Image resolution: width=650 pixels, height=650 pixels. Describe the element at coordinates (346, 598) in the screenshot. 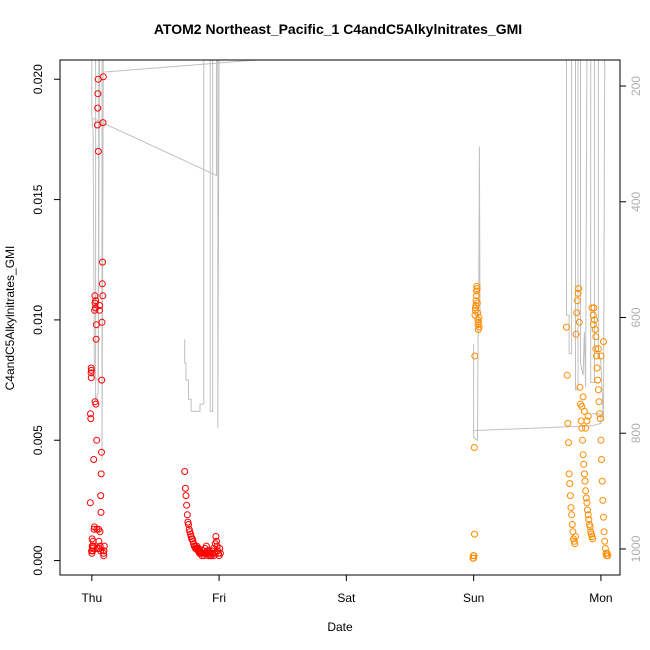

I see `x-tick-label: Sat` at that location.